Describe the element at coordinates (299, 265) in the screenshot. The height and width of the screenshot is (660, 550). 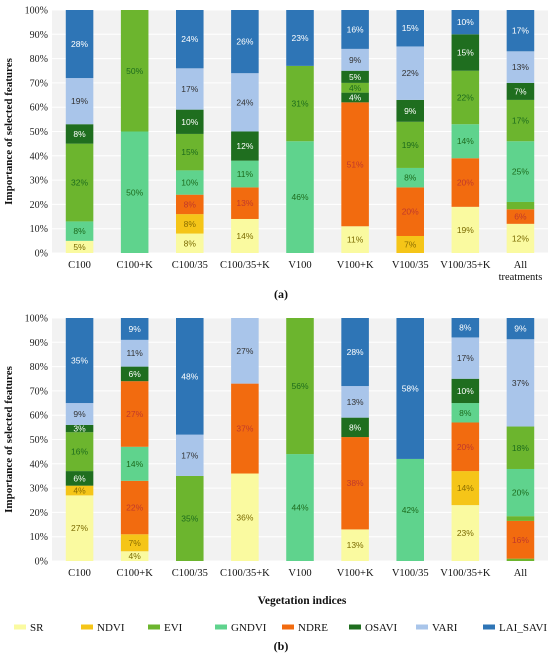
I see `panel-a-x-tick-label: V100` at that location.